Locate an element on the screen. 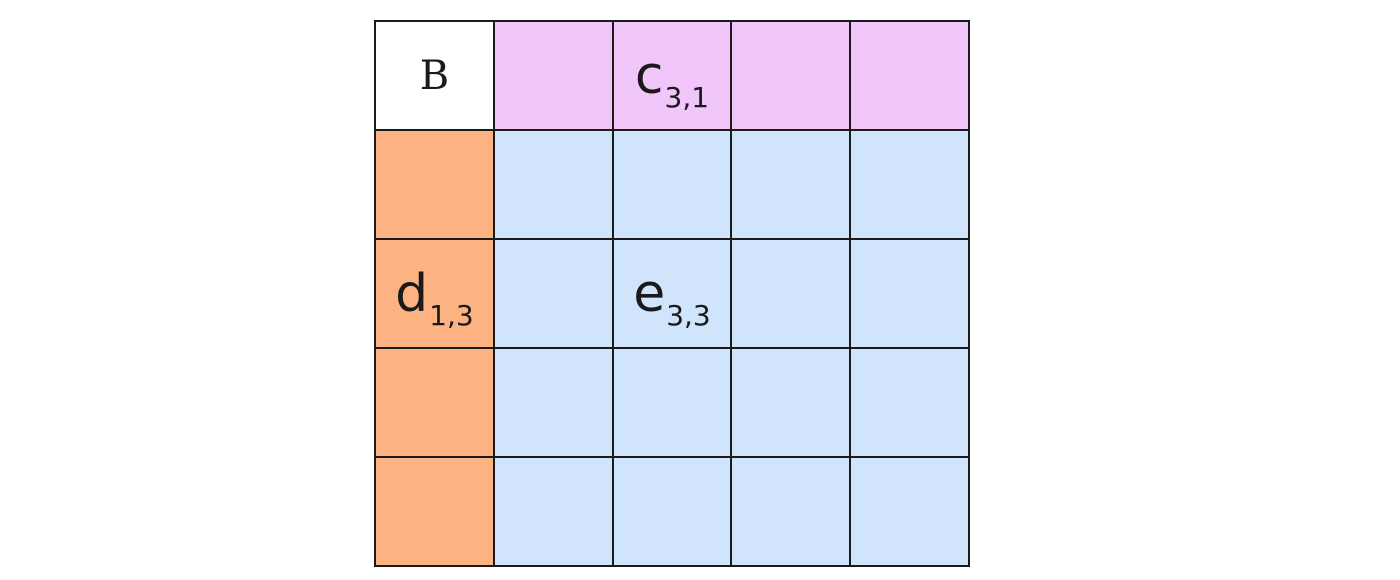  label-e: e3,3 is located at coordinates (672, 300).